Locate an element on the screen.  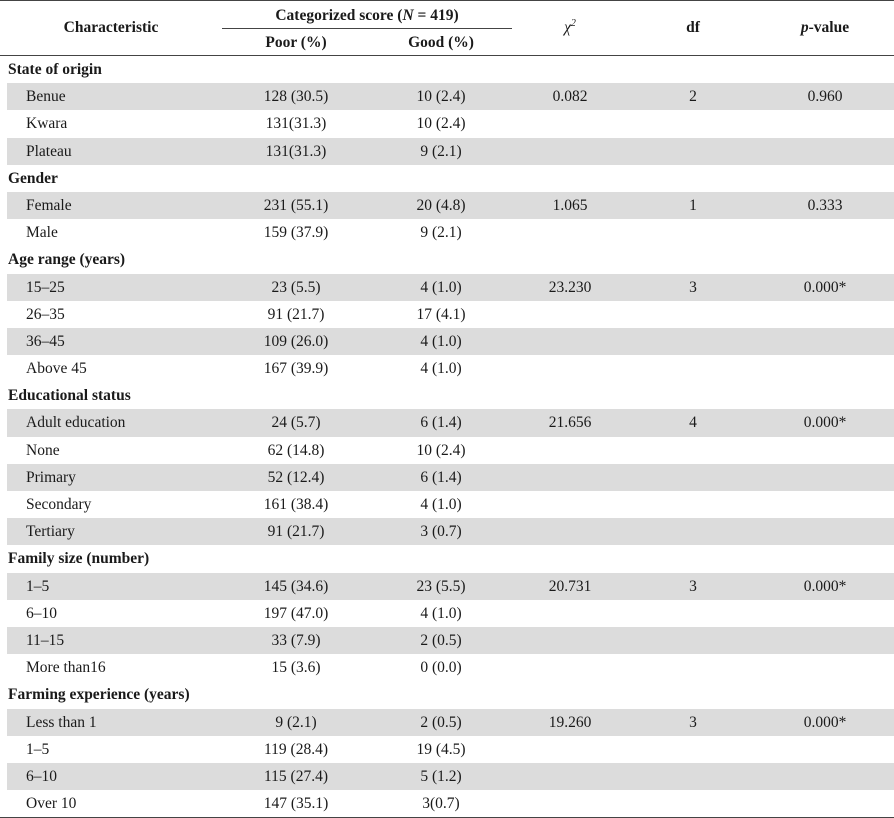
header-categorized-score: Categorized score (N = 419) is located at coordinates (367, 15).